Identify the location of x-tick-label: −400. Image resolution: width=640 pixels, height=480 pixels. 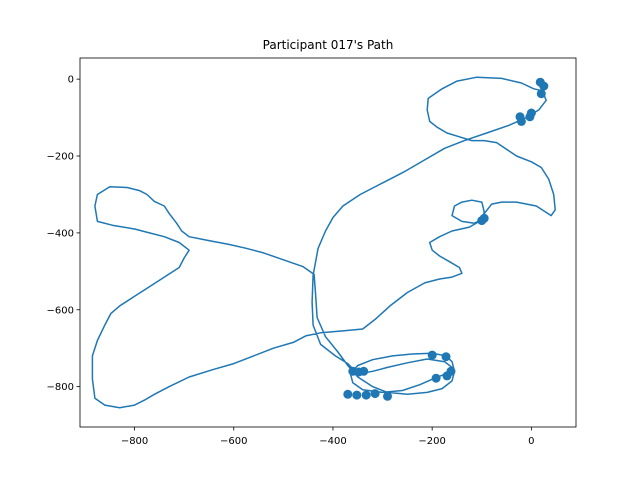
(332, 441).